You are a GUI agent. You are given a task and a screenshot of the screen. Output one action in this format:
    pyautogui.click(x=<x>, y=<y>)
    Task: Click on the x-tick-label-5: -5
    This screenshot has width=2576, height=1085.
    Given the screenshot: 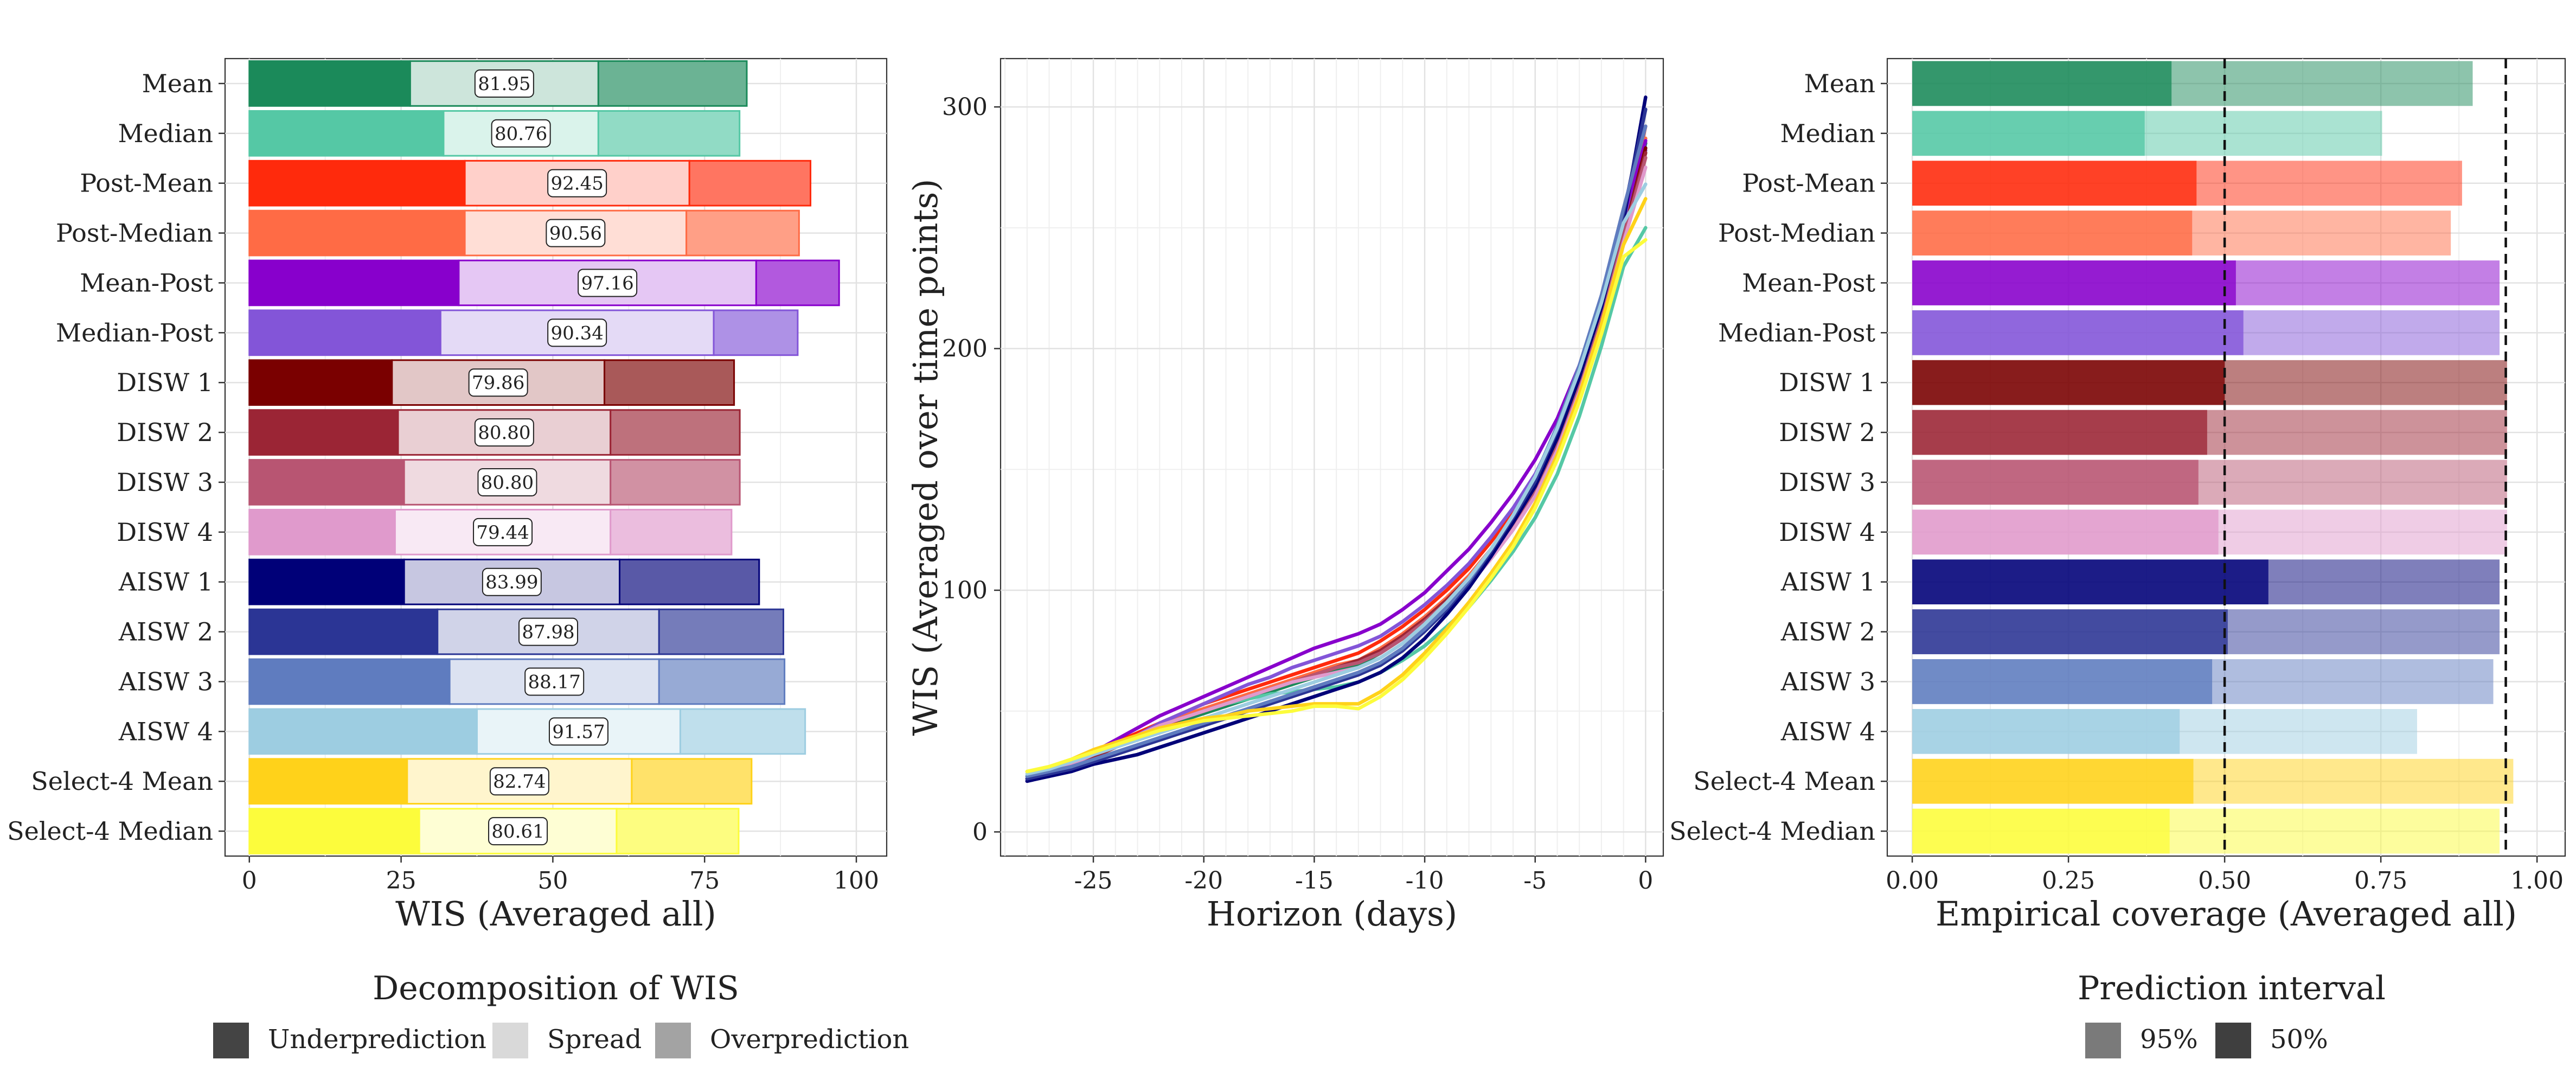 What is the action you would take?
    pyautogui.click(x=1535, y=881)
    